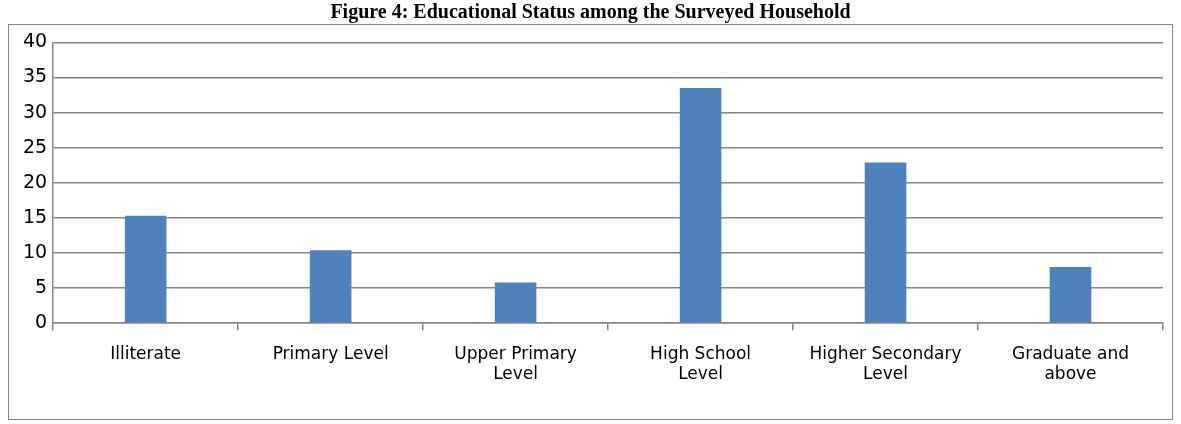 The width and height of the screenshot is (1181, 424). What do you see at coordinates (35, 215) in the screenshot?
I see `y-tick-label: 15` at bounding box center [35, 215].